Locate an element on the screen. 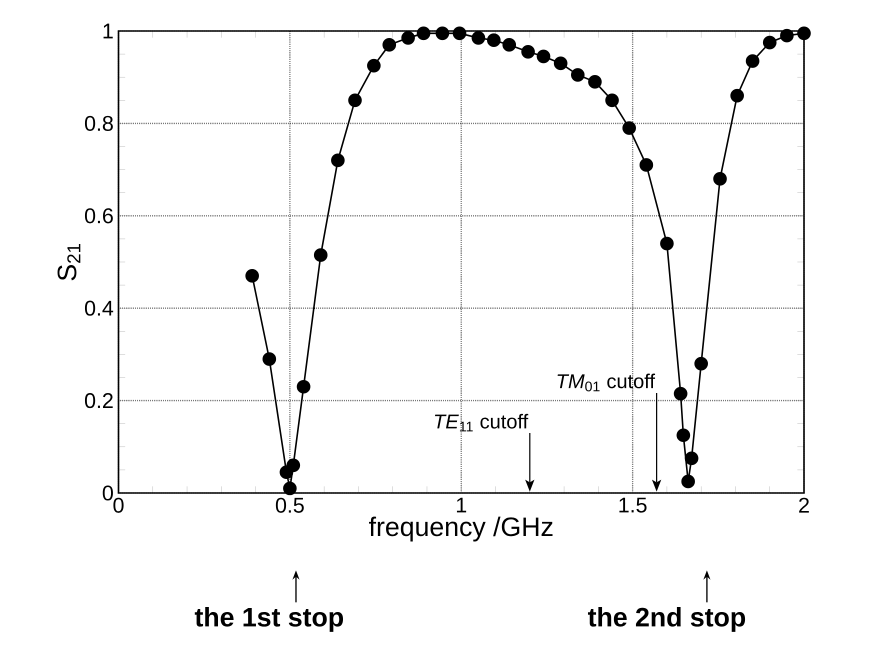  x-tick-label: 2 is located at coordinates (804, 505).